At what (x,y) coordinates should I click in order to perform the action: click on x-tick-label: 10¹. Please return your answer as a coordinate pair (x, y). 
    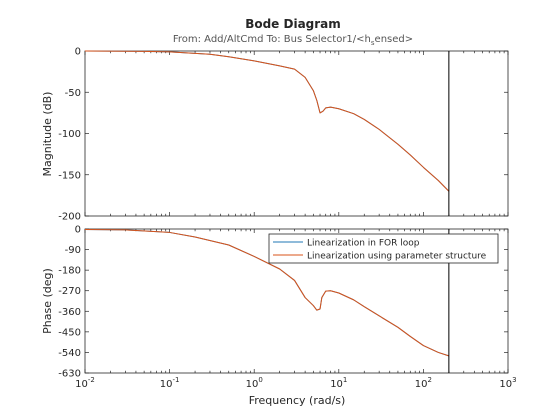
    Looking at the image, I should click on (338, 383).